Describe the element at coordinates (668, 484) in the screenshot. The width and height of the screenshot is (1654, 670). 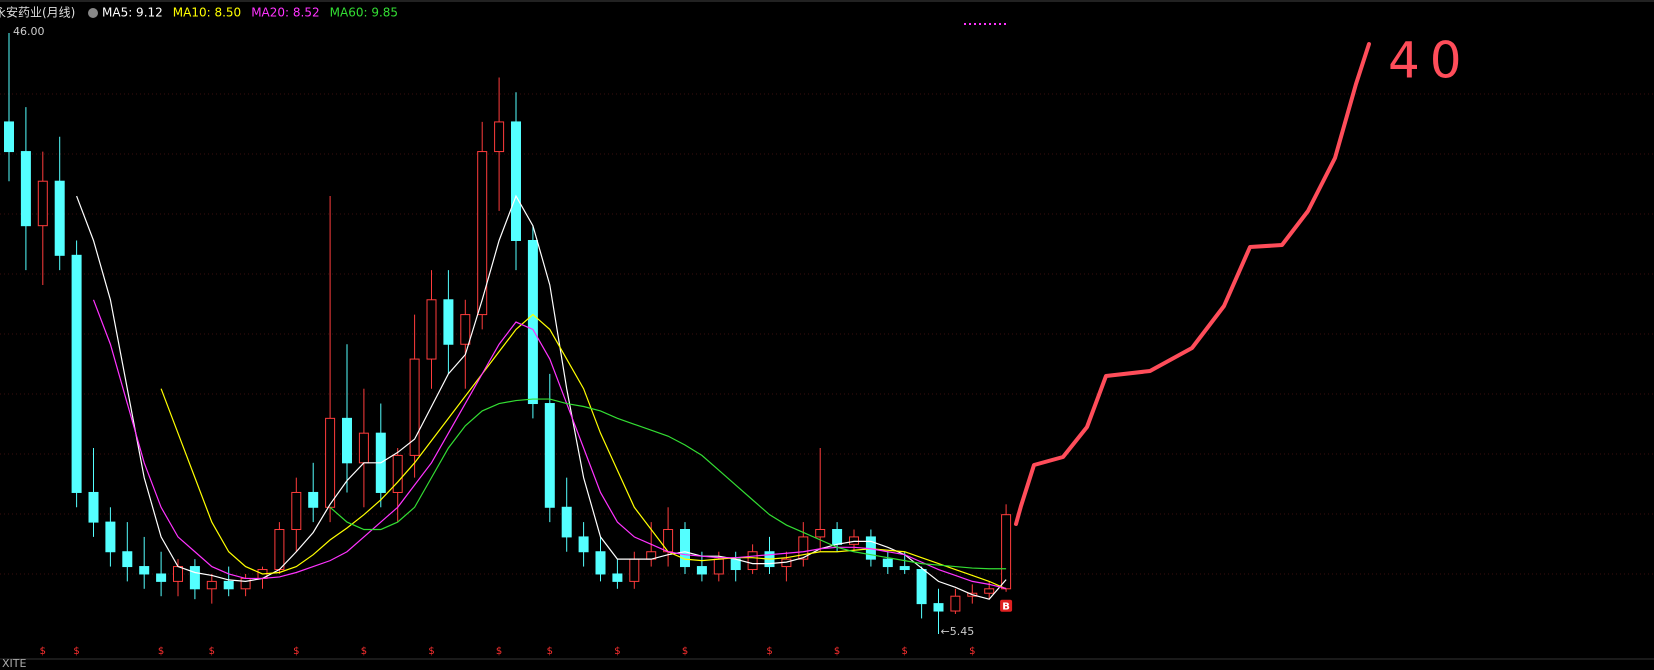
I see `ma-line` at that location.